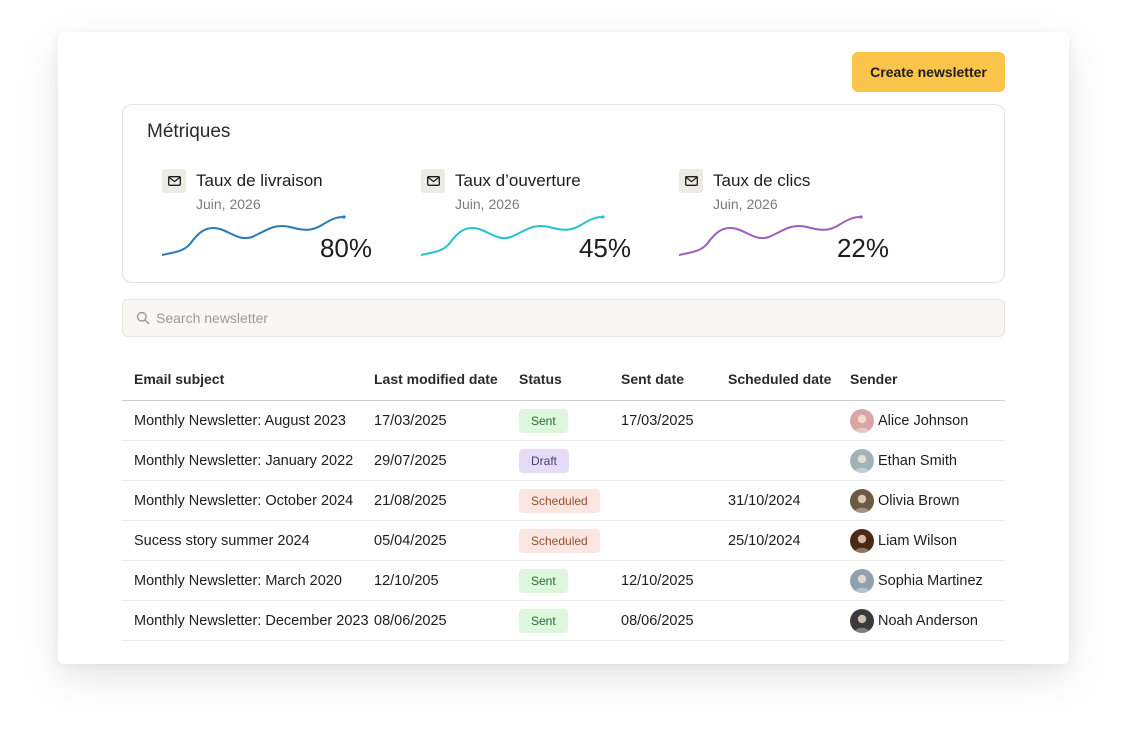  Describe the element at coordinates (874, 378) in the screenshot. I see `header-sender: Sender` at that location.